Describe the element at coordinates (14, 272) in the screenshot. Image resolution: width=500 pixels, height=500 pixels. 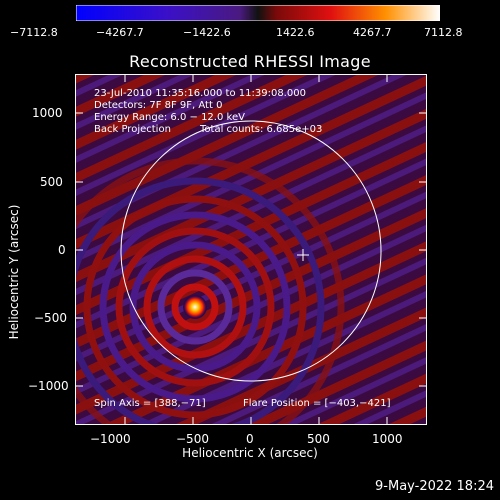
I see `y-axis-label: Heliocentric Y (arcsec)` at that location.